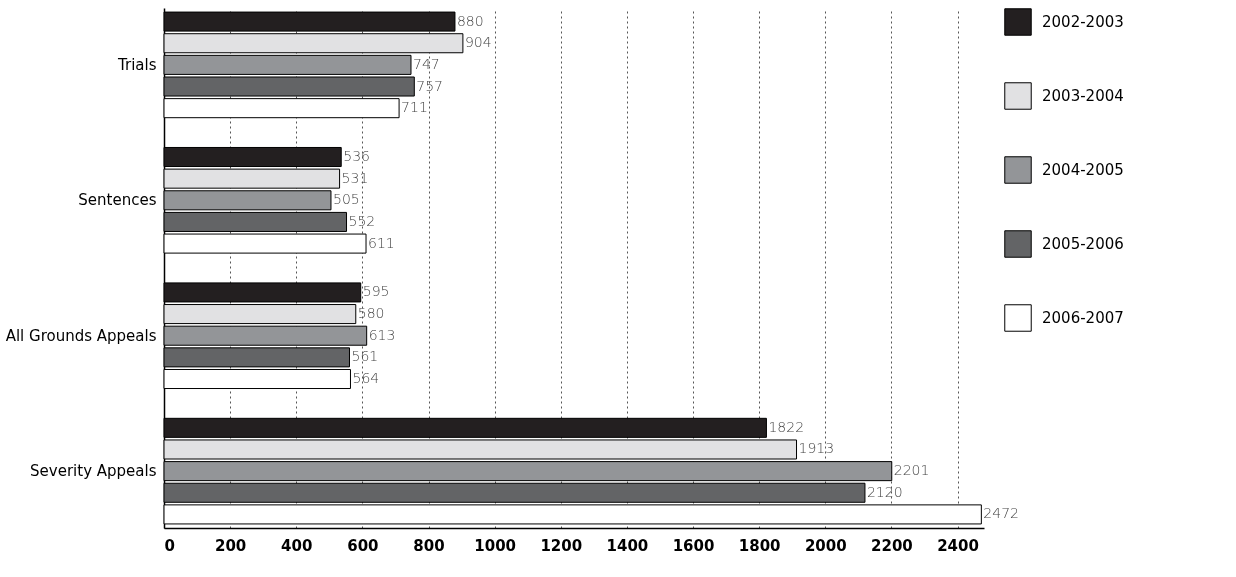 This screenshot has width=1236, height=577. I want to click on x-tick-label: 200, so click(230, 545).